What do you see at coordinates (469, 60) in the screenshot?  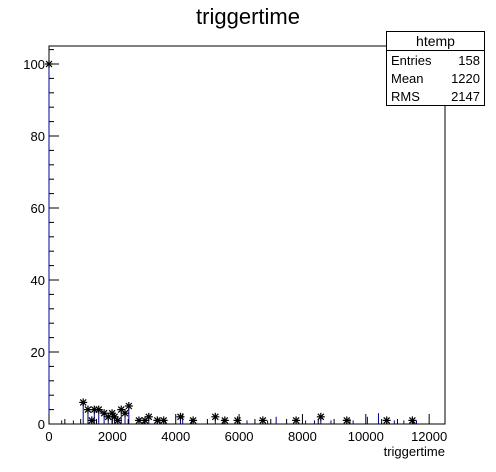 I see `stats-entries-value: 158` at bounding box center [469, 60].